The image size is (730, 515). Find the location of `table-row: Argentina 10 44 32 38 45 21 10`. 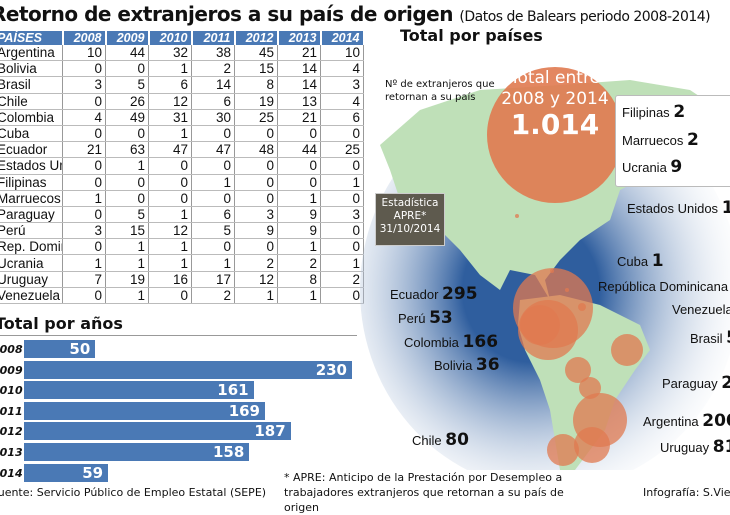

table-row: Argentina 10 44 32 38 45 21 10 is located at coordinates (182, 53).